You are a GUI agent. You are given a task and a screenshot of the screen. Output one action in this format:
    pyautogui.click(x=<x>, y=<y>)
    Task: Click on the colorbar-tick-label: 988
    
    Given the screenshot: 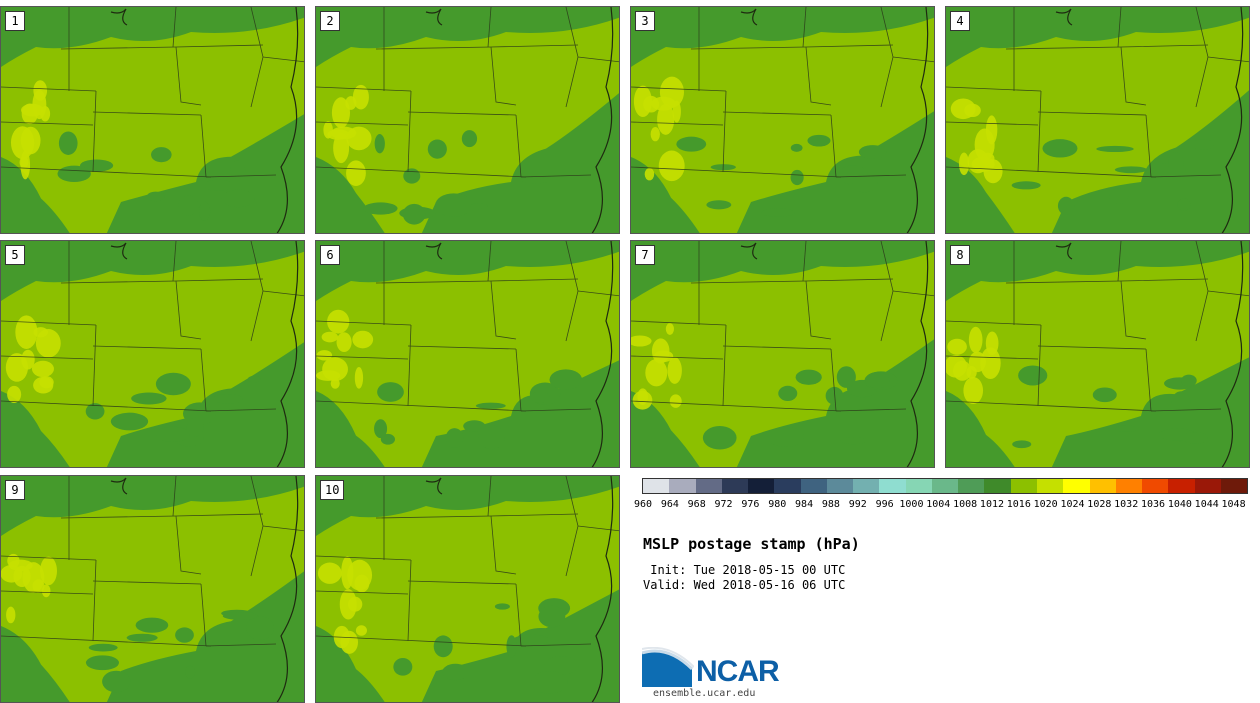 What is the action you would take?
    pyautogui.click(x=830, y=504)
    